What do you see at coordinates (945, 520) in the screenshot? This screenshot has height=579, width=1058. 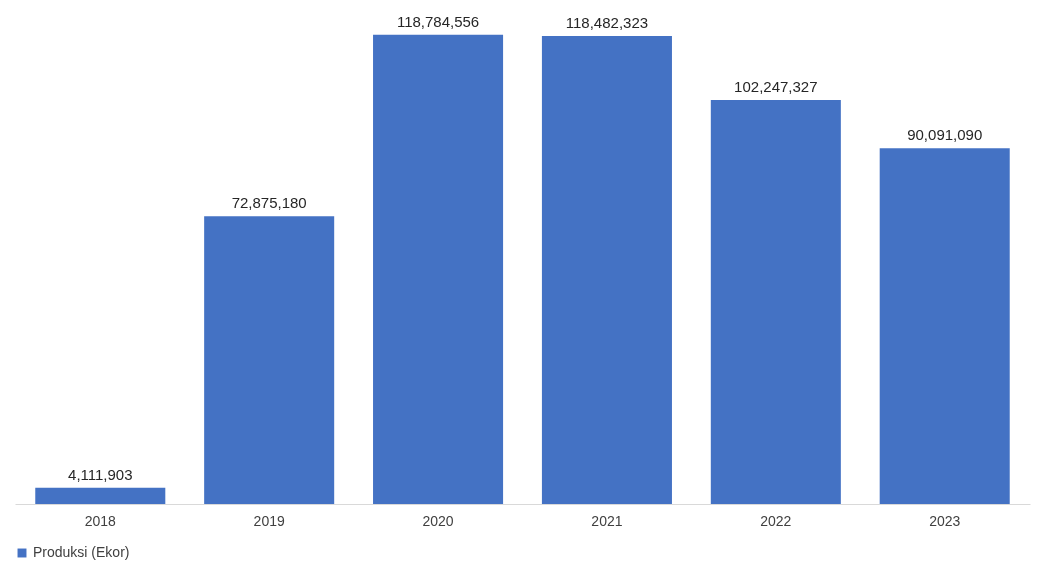 I see `x-tick-label: 2023` at bounding box center [945, 520].